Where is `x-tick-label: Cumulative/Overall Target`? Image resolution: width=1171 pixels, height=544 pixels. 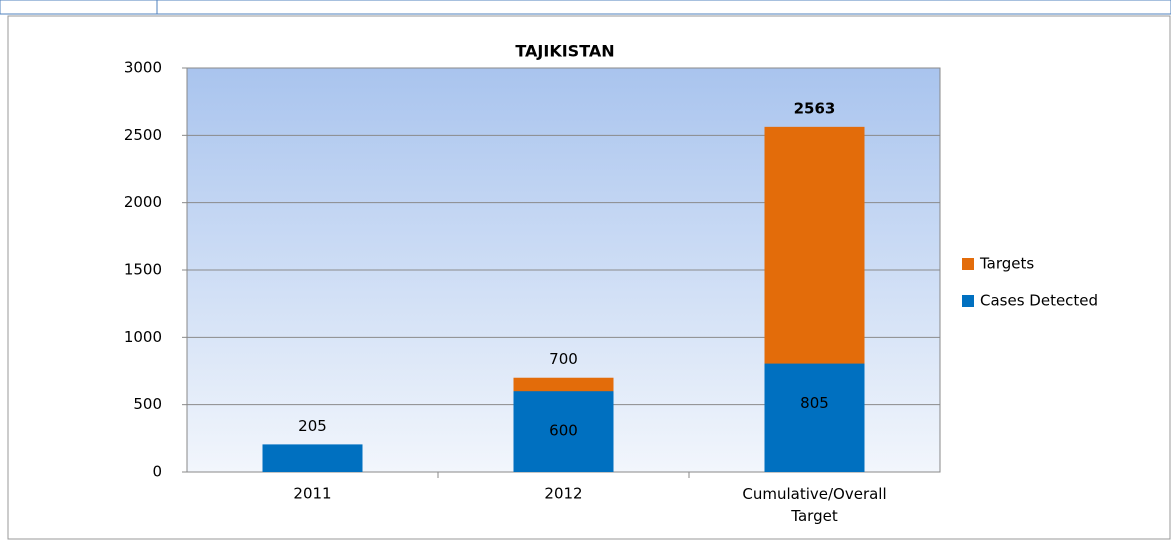
x-tick-label: Cumulative/Overall Target is located at coordinates (814, 505).